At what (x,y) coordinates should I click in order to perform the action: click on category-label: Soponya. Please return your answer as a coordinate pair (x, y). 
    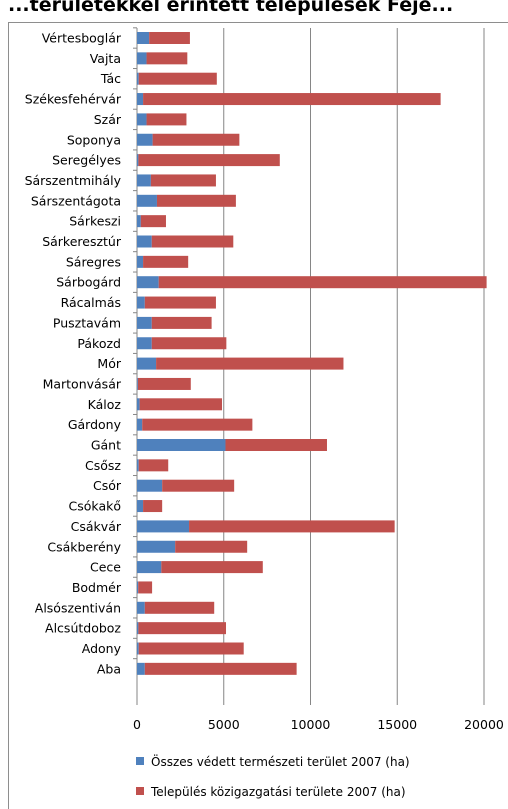
    Looking at the image, I should click on (94, 139).